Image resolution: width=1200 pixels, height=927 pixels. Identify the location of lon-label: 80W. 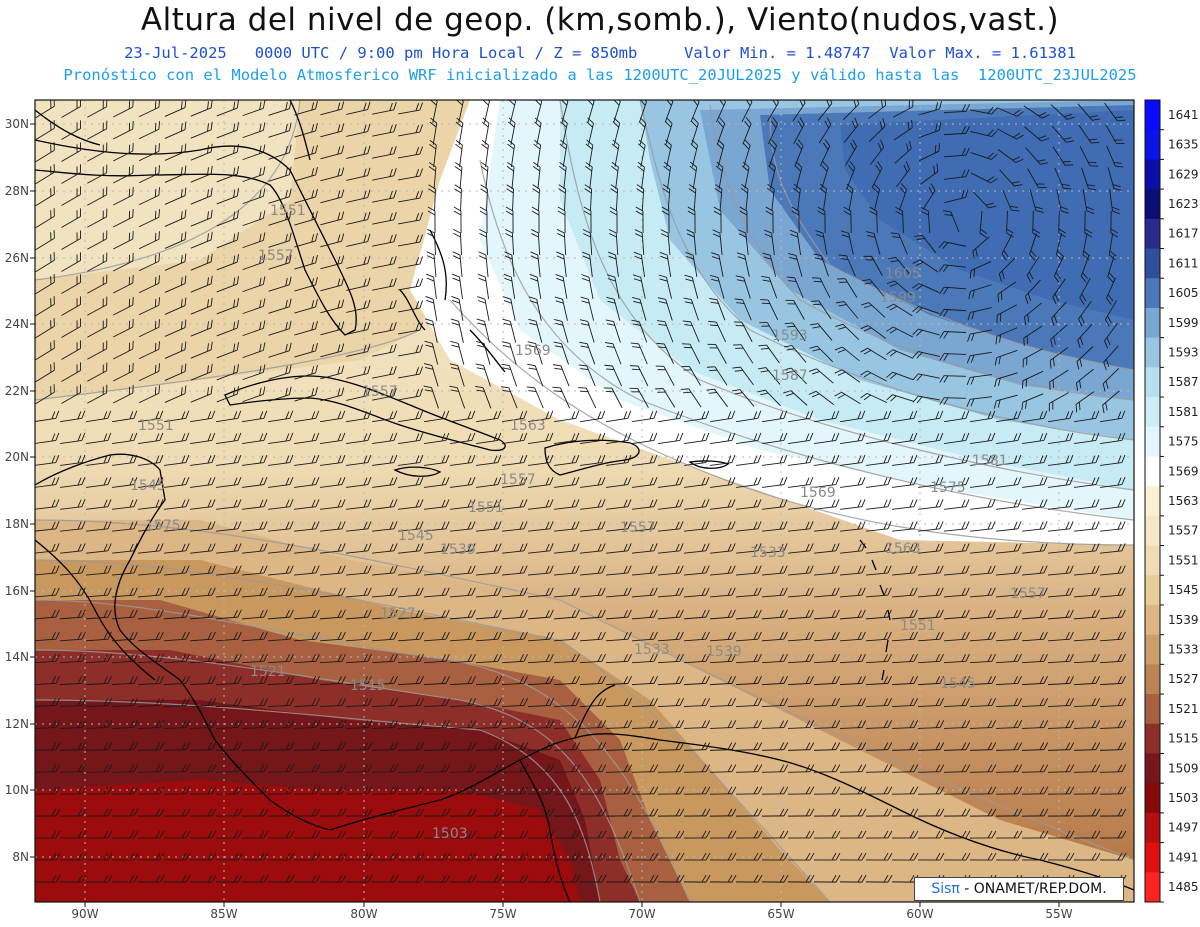
(363, 914).